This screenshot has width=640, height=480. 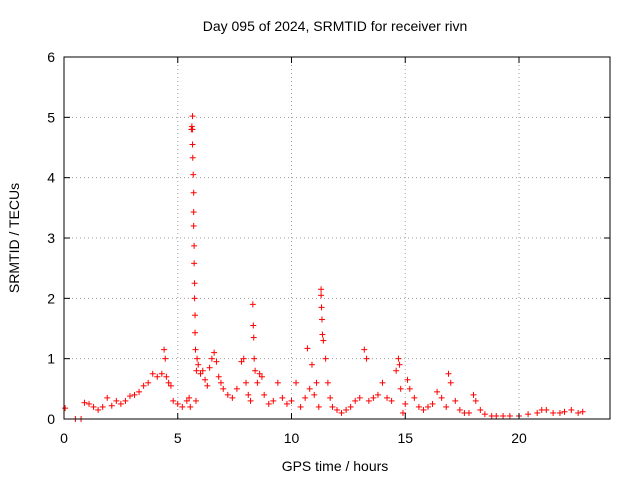 I want to click on y-tick-label: 5, so click(x=51, y=117).